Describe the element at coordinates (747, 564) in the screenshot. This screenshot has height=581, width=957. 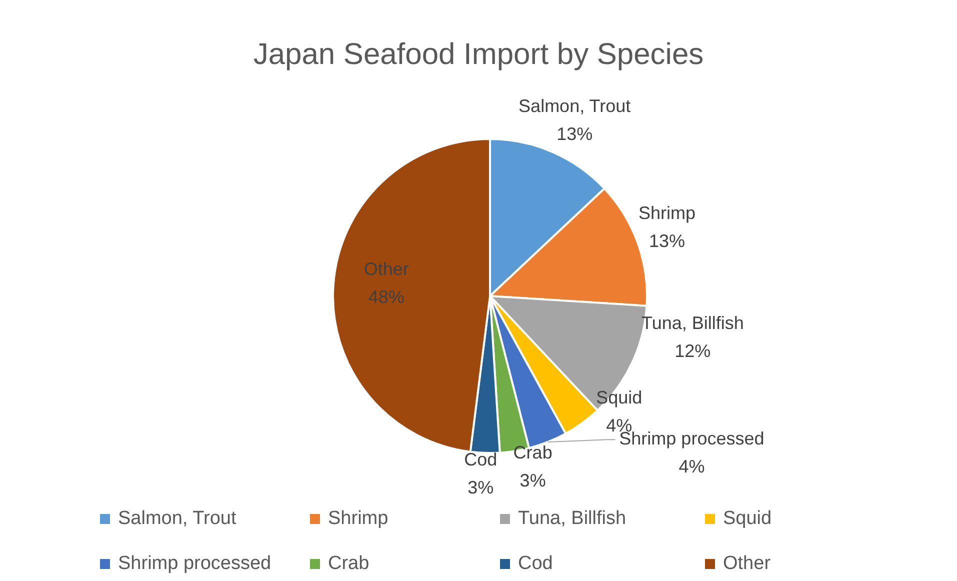
I see `legend-label: Other` at that location.